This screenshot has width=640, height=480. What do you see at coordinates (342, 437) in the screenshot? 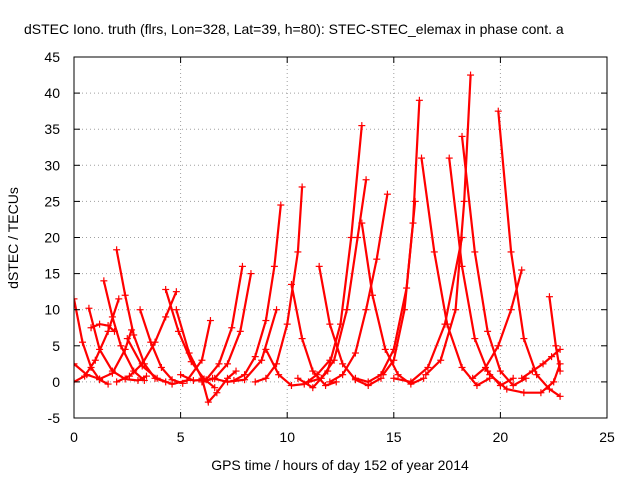
I see `x-tick-labels: 0 5 10 15 20 25` at bounding box center [342, 437].